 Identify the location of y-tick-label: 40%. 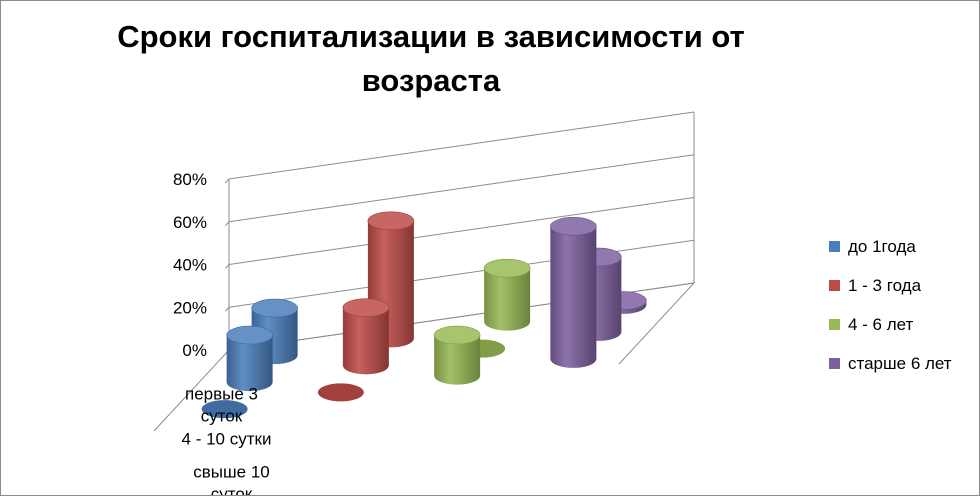
(190, 265).